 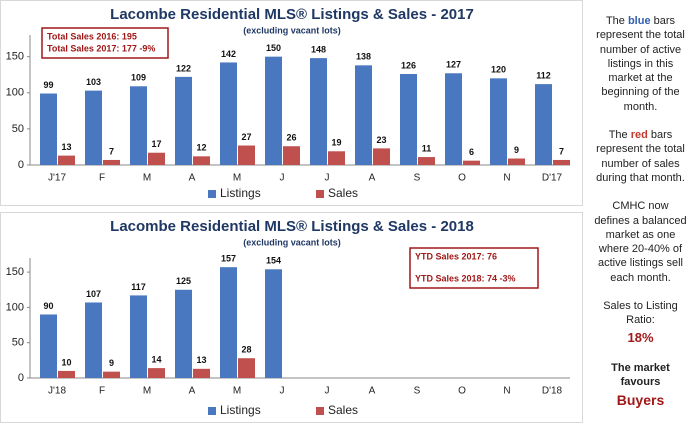 What do you see at coordinates (273, 48) in the screenshot?
I see `data-label: 150` at bounding box center [273, 48].